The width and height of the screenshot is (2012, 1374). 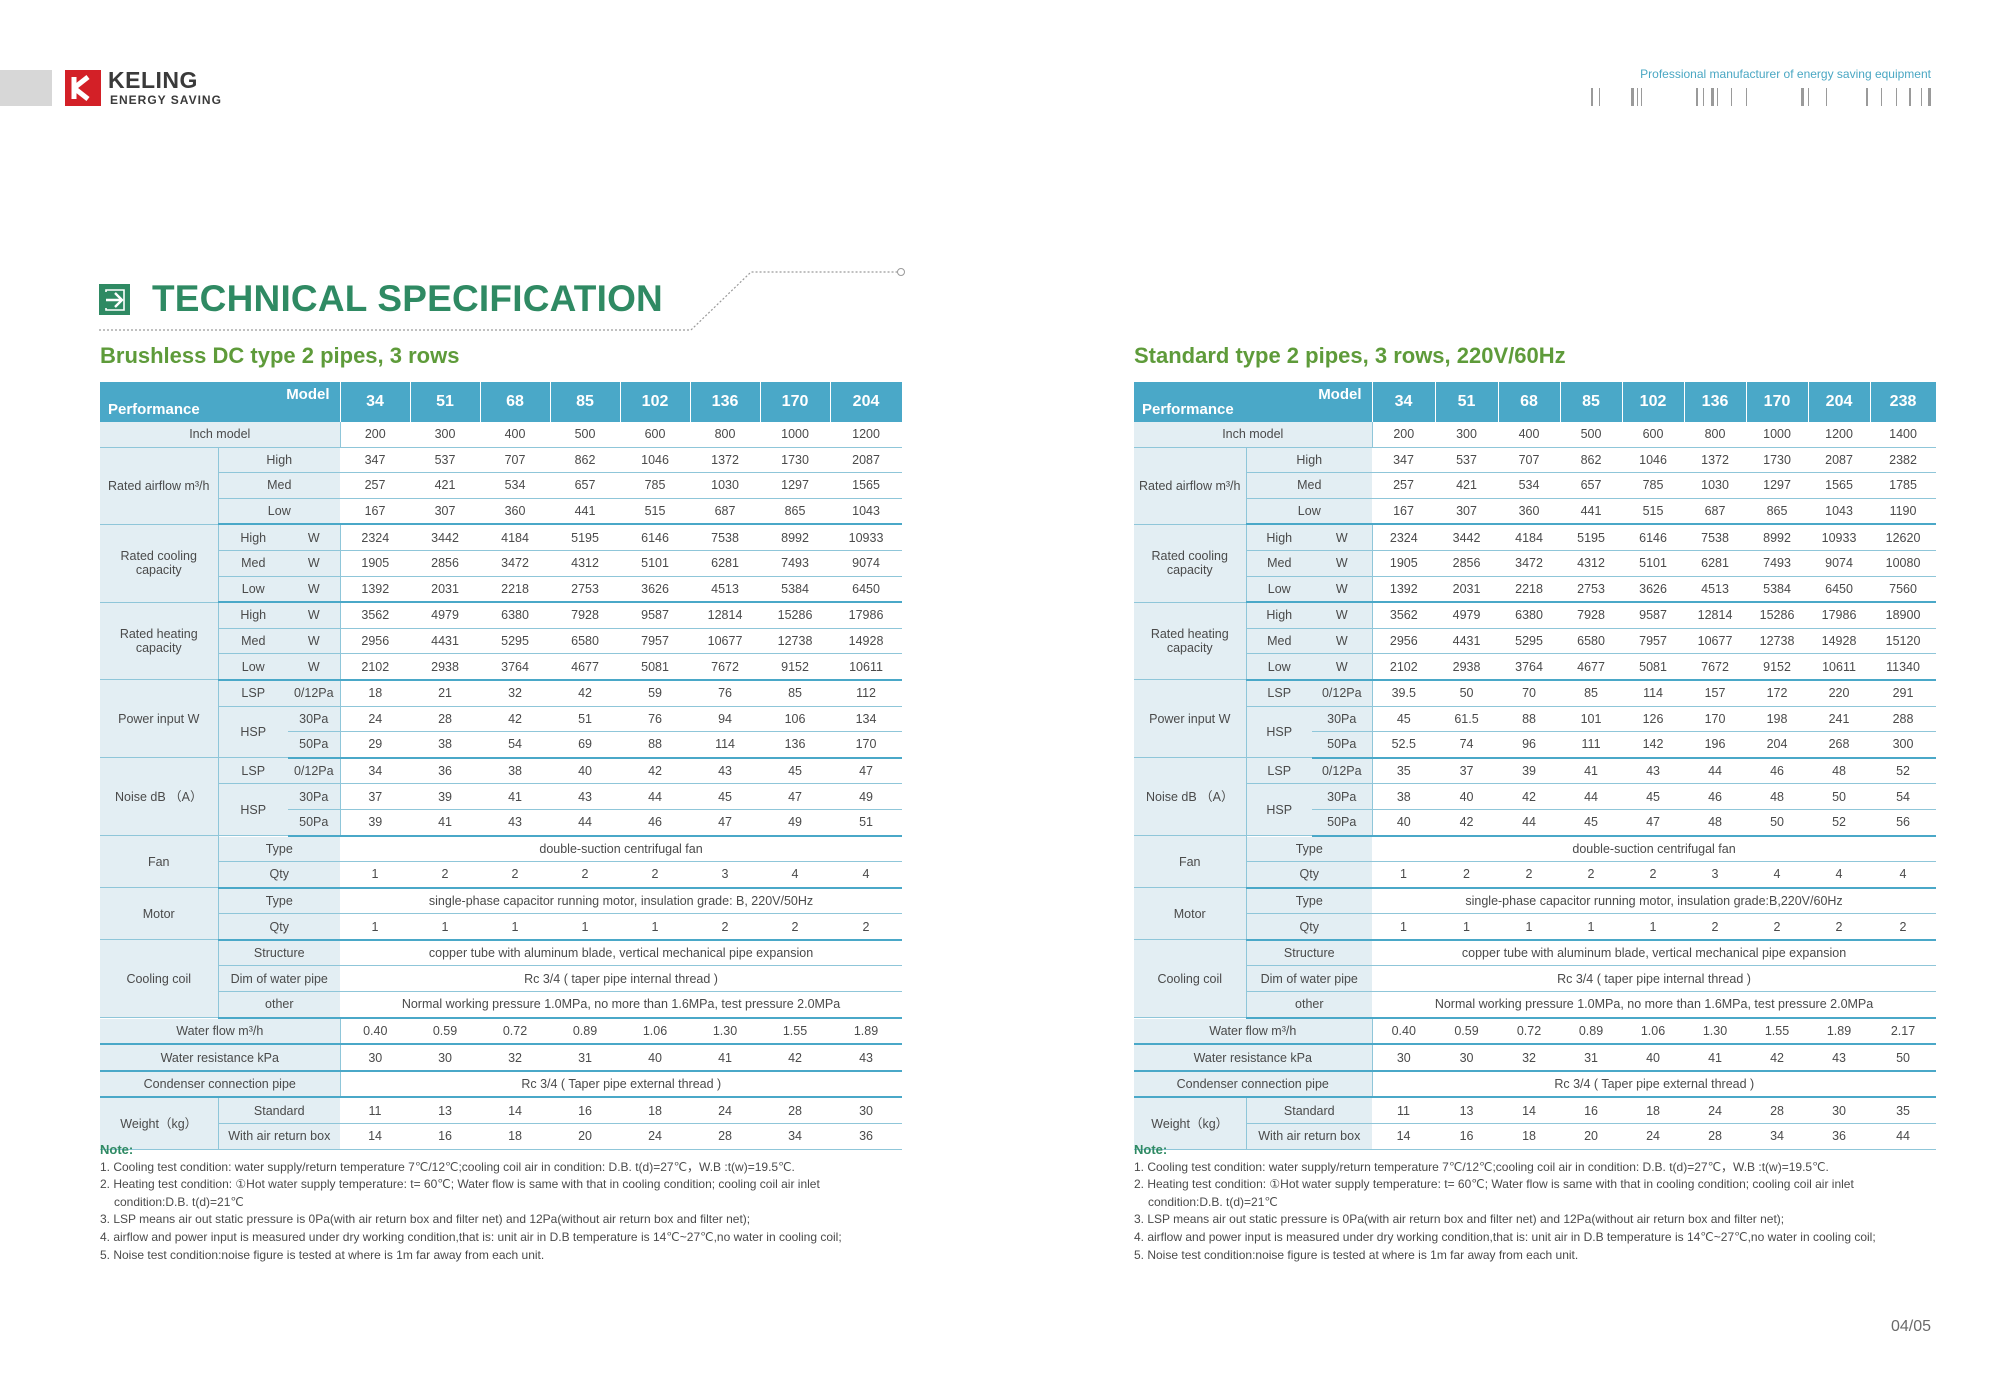 What do you see at coordinates (1529, 719) in the screenshot?
I see `value-cell: 88` at bounding box center [1529, 719].